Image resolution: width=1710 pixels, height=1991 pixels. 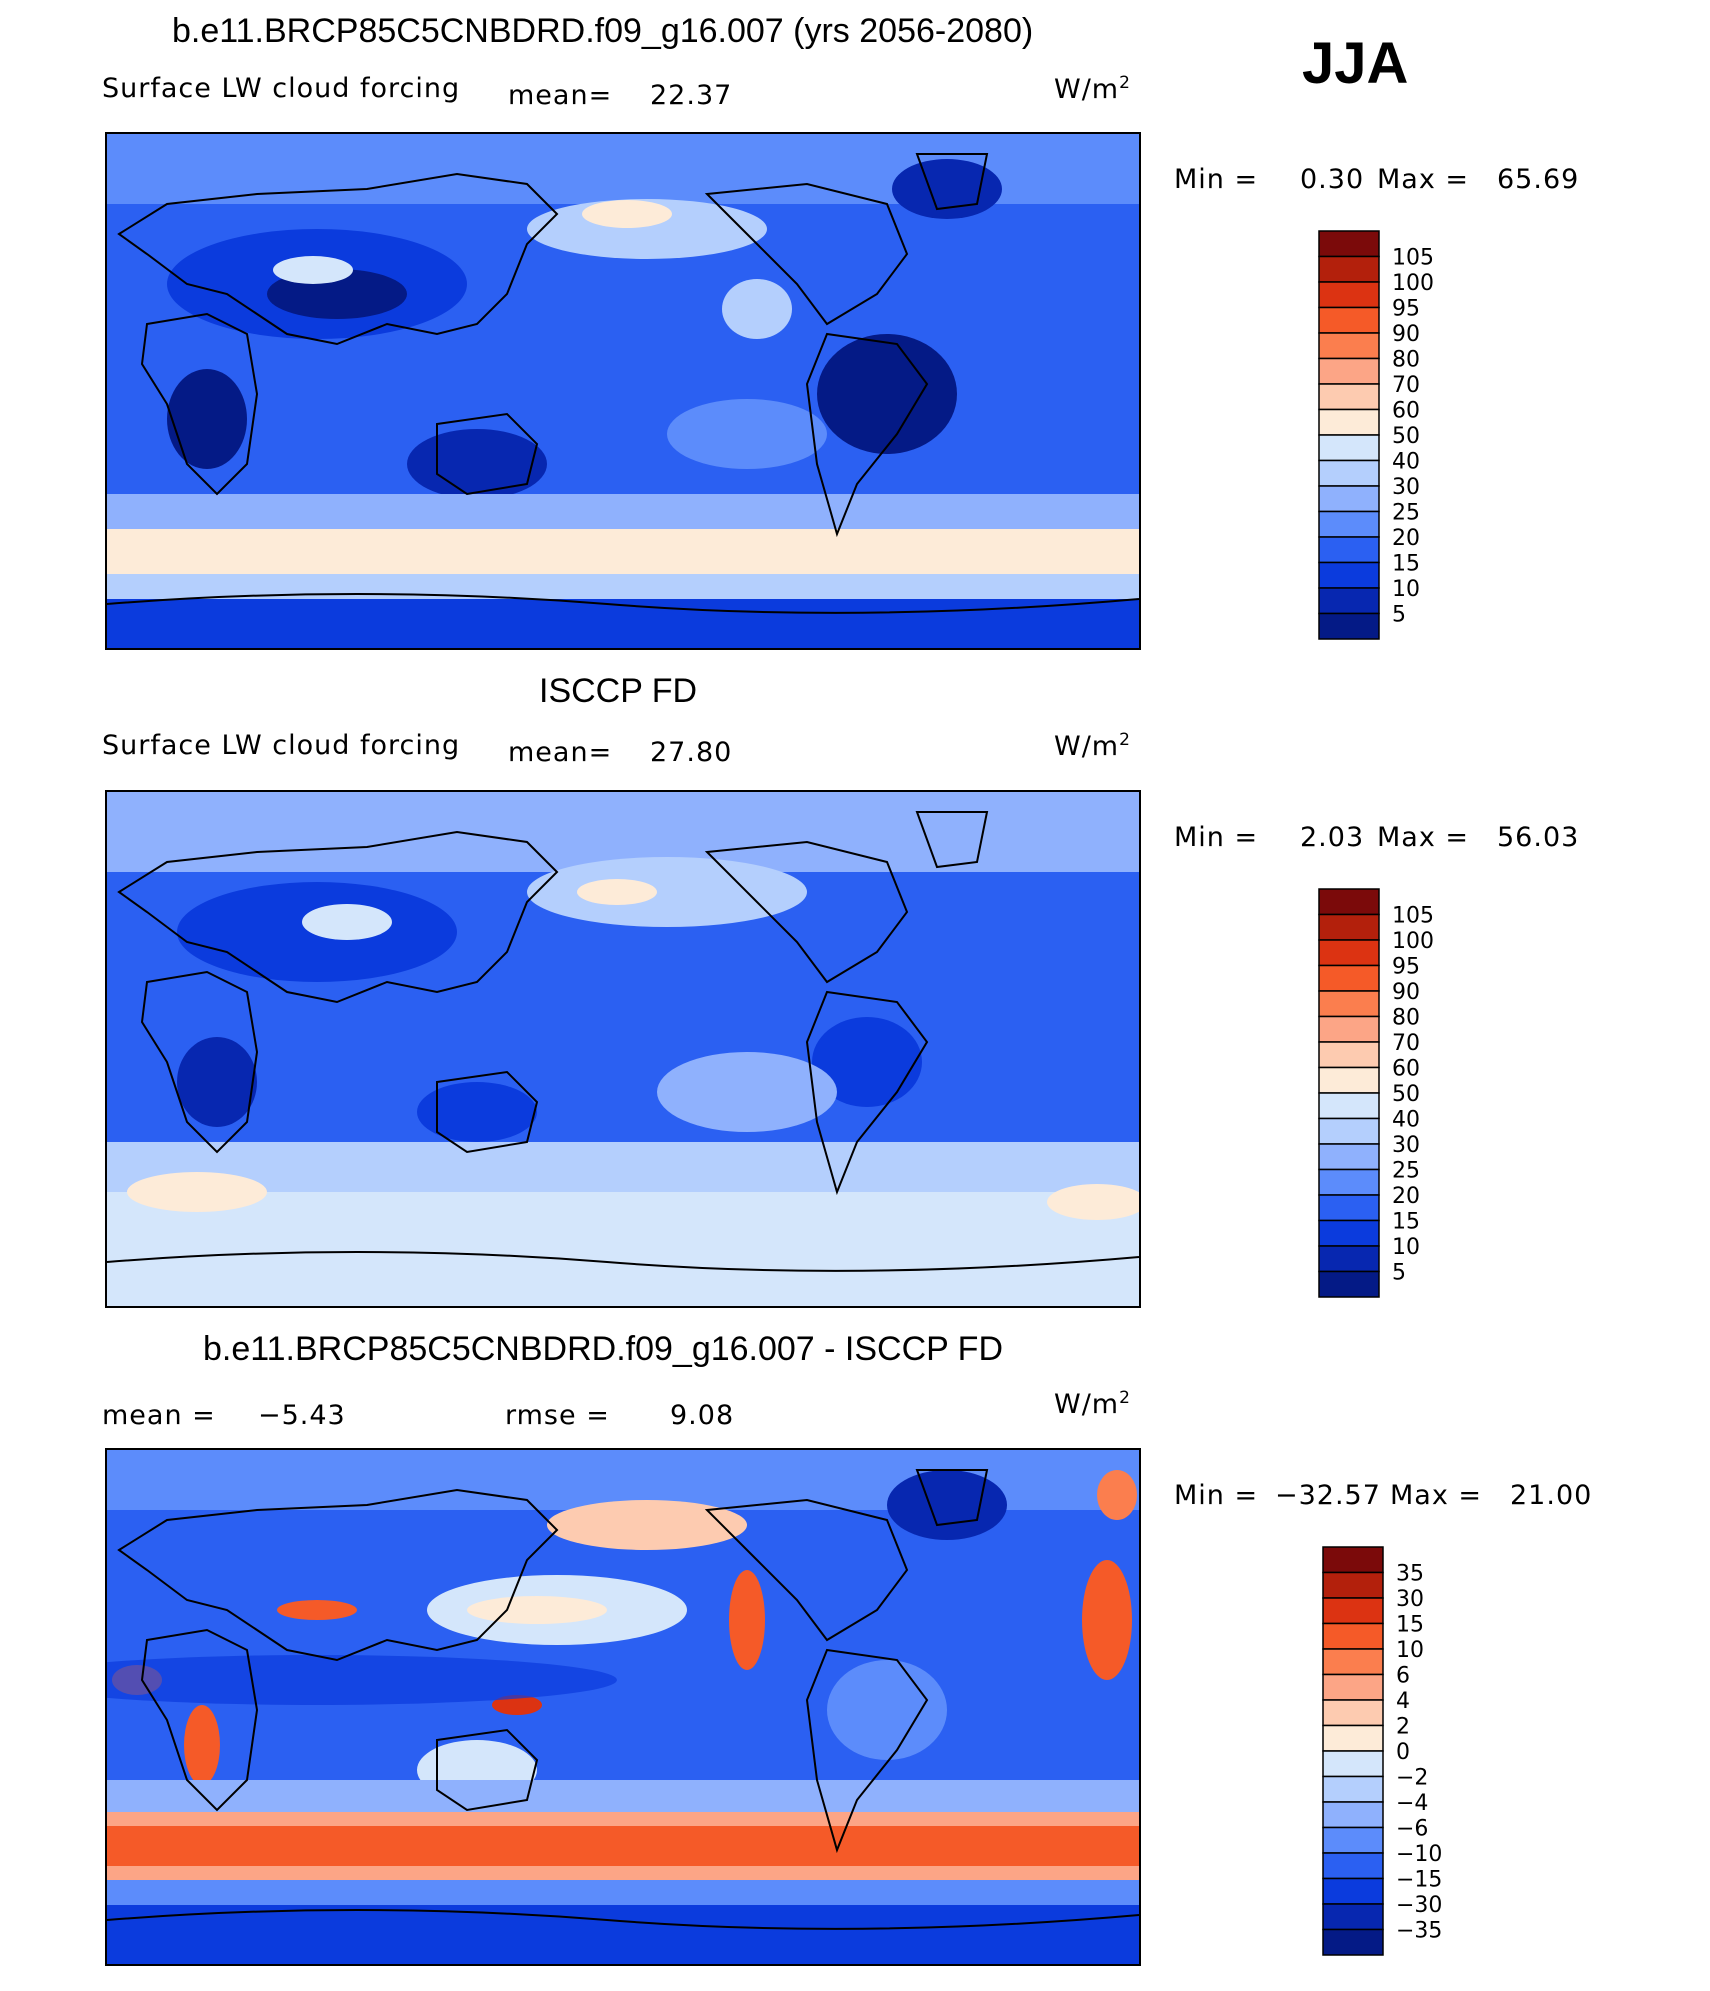 I want to click on colorbar-level-label: 100, so click(x=1413, y=941).